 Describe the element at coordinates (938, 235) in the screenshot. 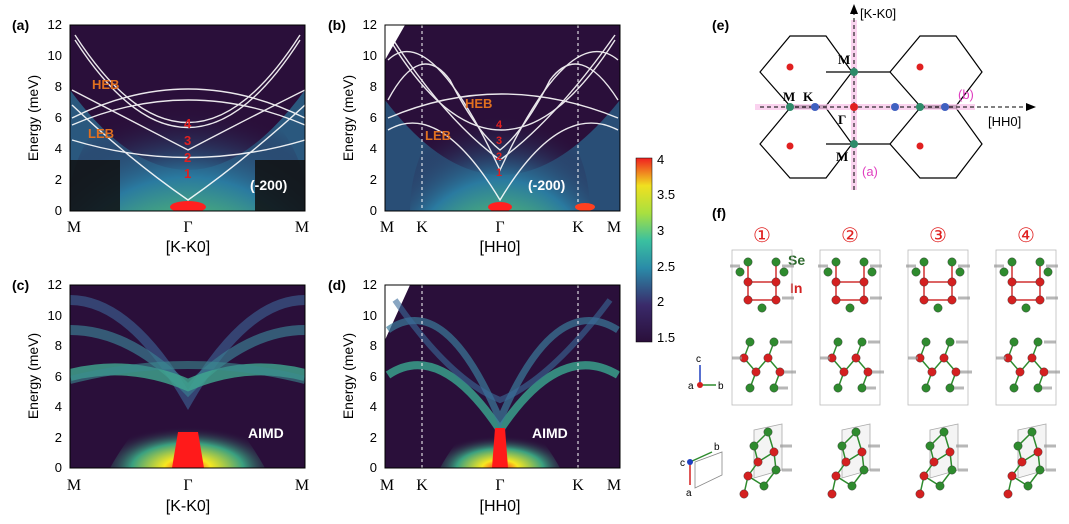

I see `mode-header: ③` at that location.